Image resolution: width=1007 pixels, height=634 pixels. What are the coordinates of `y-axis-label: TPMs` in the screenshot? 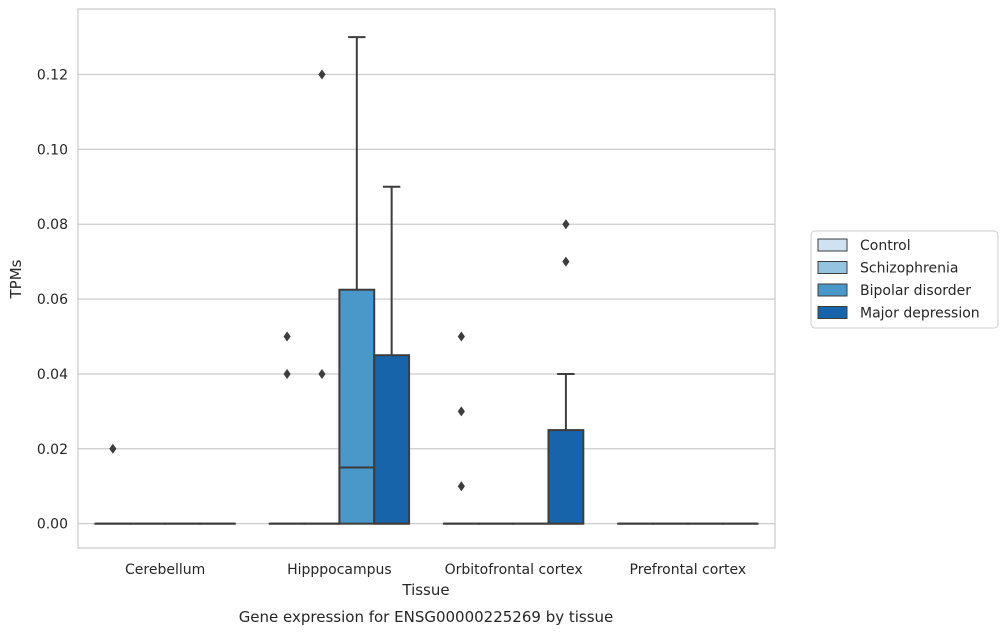 It's located at (16, 279).